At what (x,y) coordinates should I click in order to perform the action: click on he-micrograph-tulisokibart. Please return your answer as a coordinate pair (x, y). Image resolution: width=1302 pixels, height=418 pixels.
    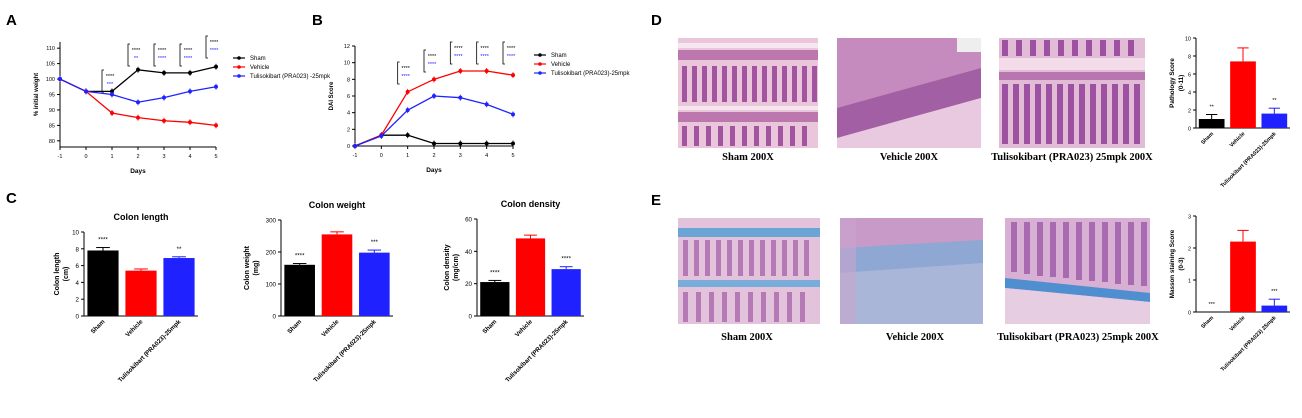
    Looking at the image, I should click on (1072, 93).